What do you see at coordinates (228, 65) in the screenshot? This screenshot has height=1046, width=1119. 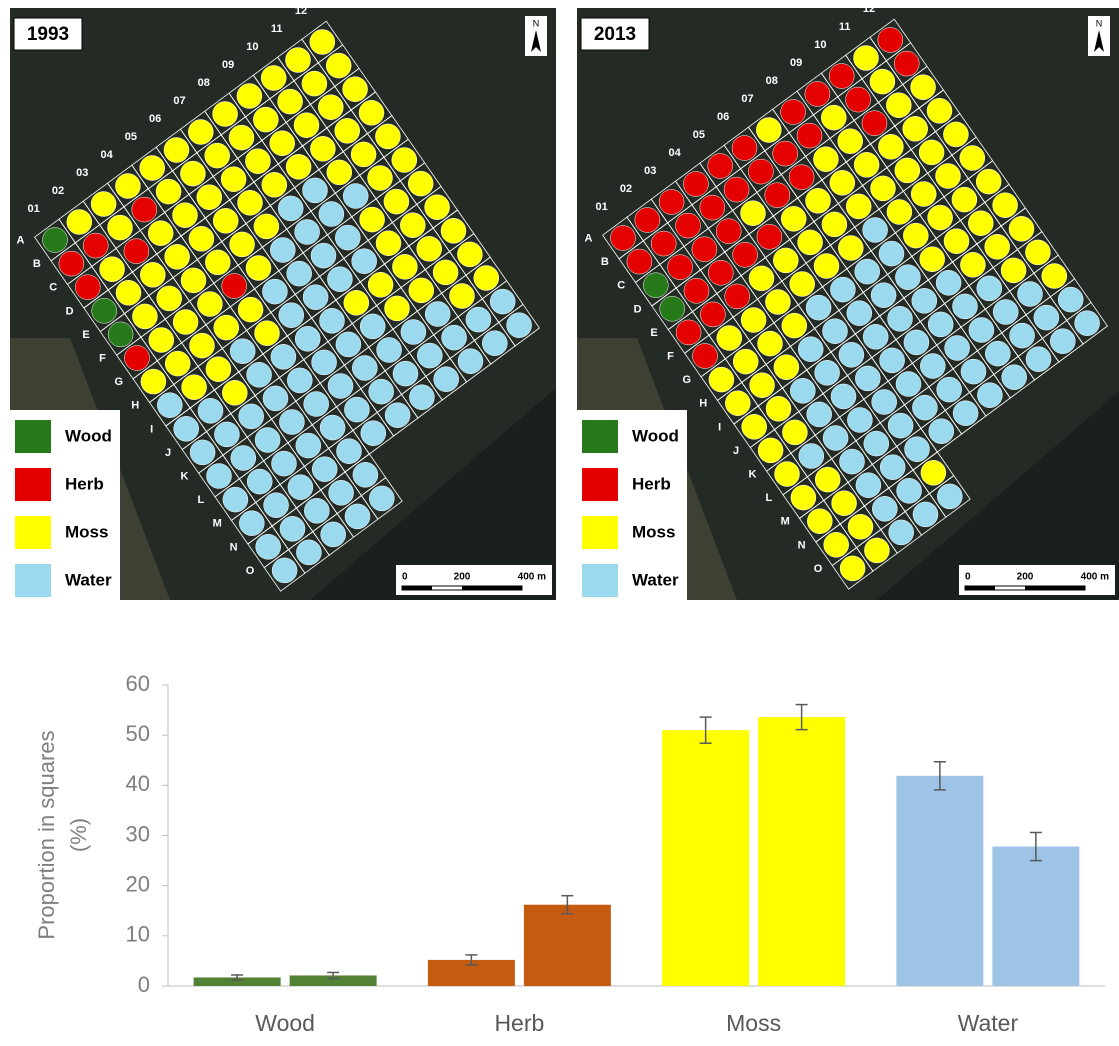 I see `column-label: 09` at bounding box center [228, 65].